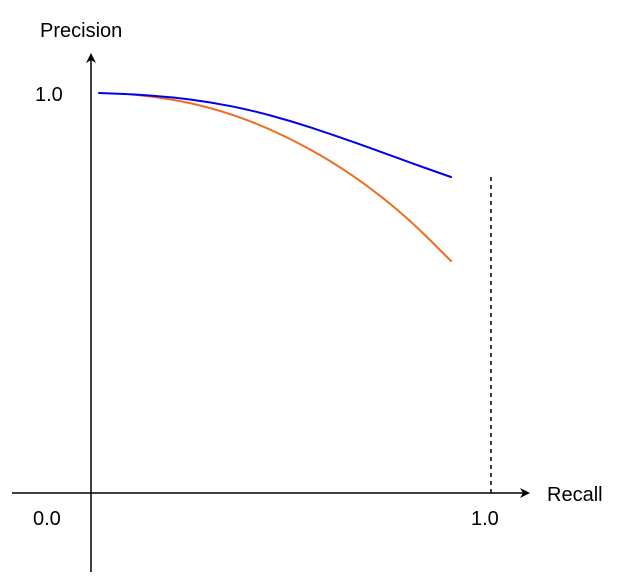 The width and height of the screenshot is (624, 588). What do you see at coordinates (49, 95) in the screenshot?
I see `y-tick-label: 1.0` at bounding box center [49, 95].